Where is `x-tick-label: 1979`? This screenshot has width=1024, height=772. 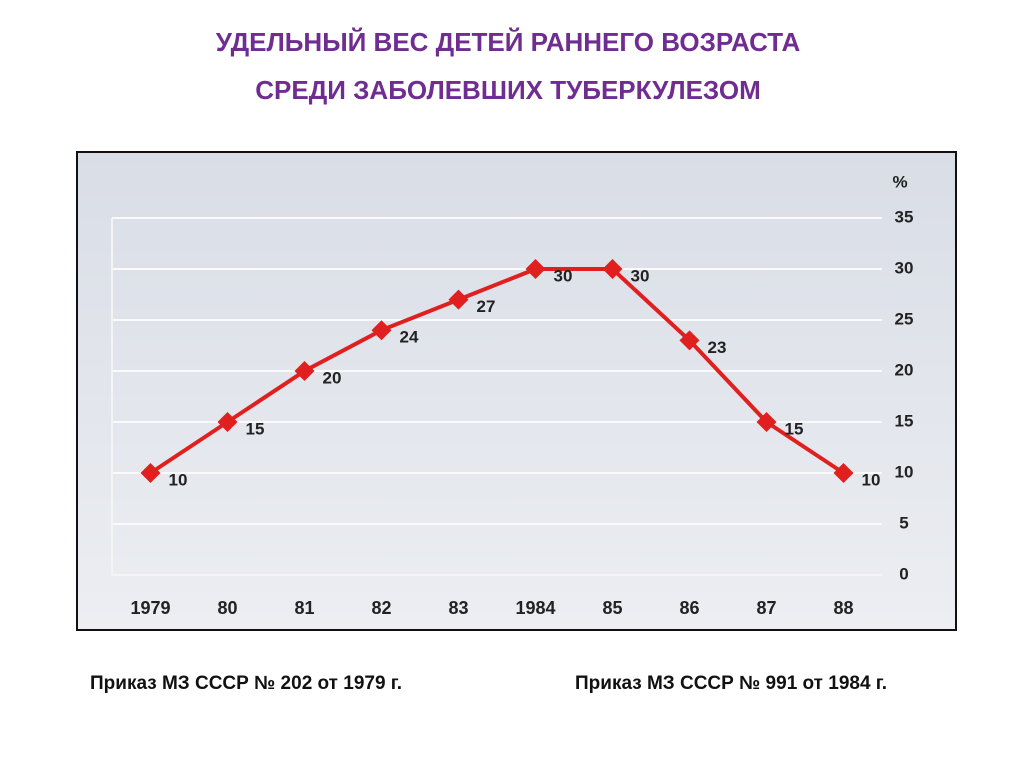 x-tick-label: 1979 is located at coordinates (150, 608).